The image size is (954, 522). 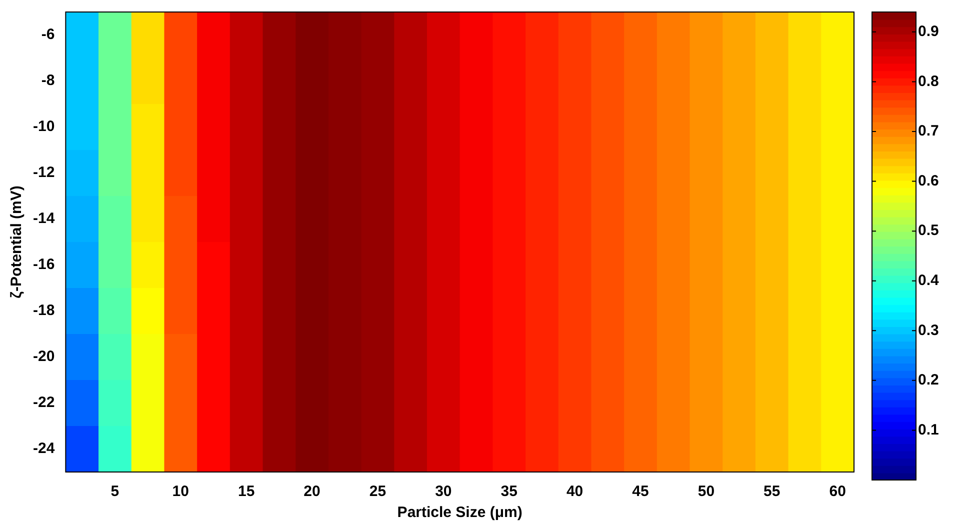 What do you see at coordinates (928, 380) in the screenshot?
I see `color-bar-label: 0.2` at bounding box center [928, 380].